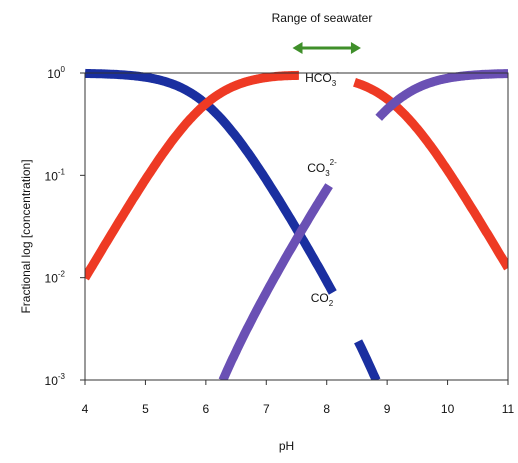  Describe the element at coordinates (286, 446) in the screenshot. I see `x-axis-label: pH` at that location.